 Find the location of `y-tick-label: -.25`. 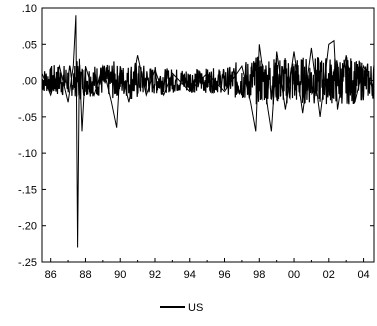

y-tick-label: -.25 is located at coordinates (27, 263).